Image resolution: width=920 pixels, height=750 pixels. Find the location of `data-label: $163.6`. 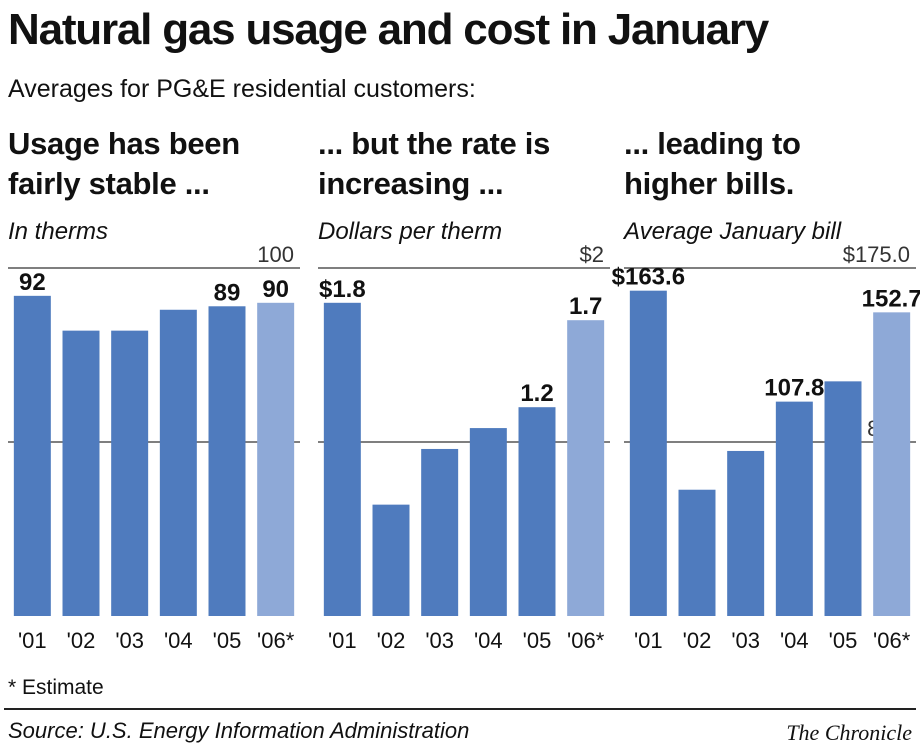

data-label: $163.6 is located at coordinates (648, 277).